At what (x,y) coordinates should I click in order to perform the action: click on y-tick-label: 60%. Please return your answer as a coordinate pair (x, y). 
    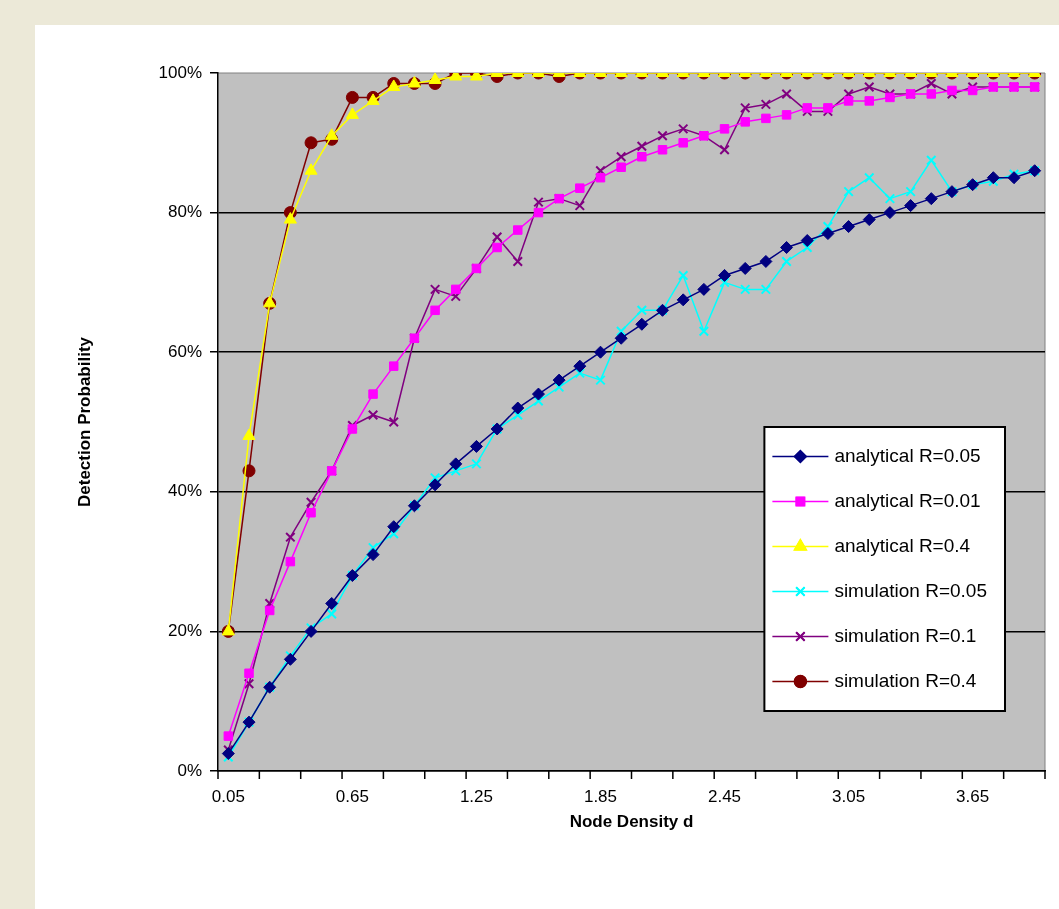
    Looking at the image, I should click on (184, 351).